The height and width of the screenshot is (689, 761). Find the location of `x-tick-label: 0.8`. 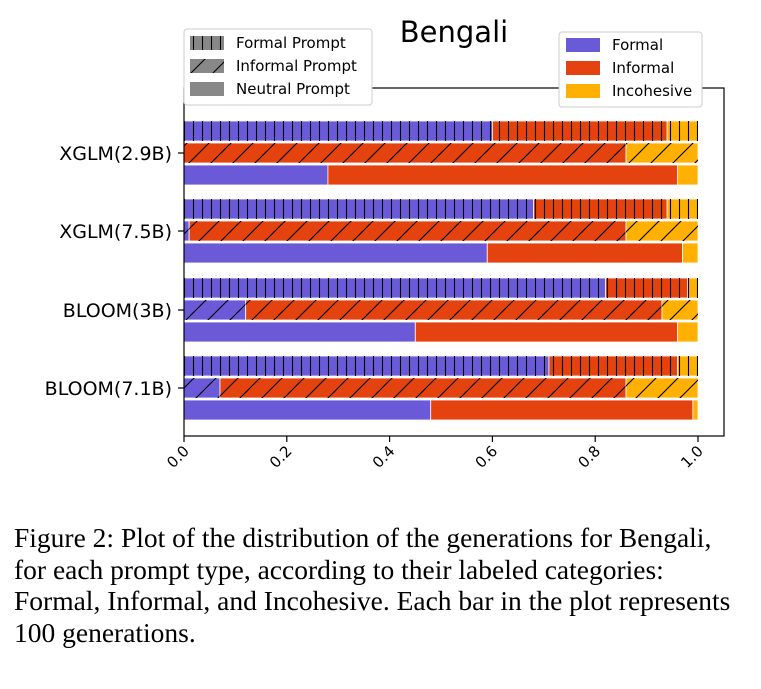

x-tick-label: 0.8 is located at coordinates (589, 457).